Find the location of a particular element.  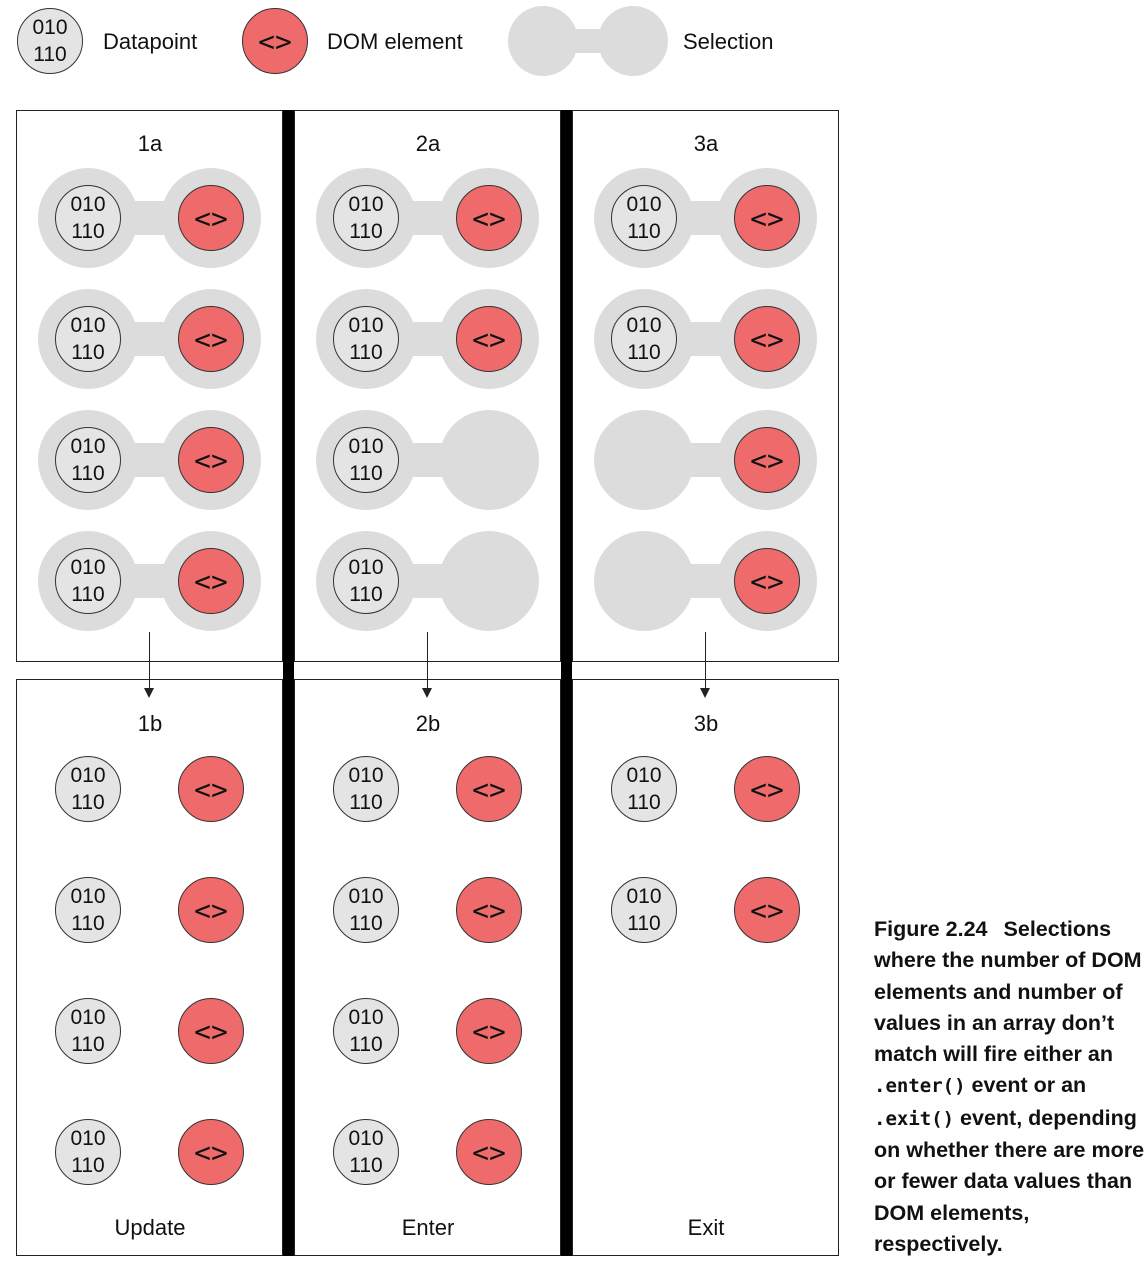

panel-3a-row-2-datapoint: 010 110 is located at coordinates (644, 339).